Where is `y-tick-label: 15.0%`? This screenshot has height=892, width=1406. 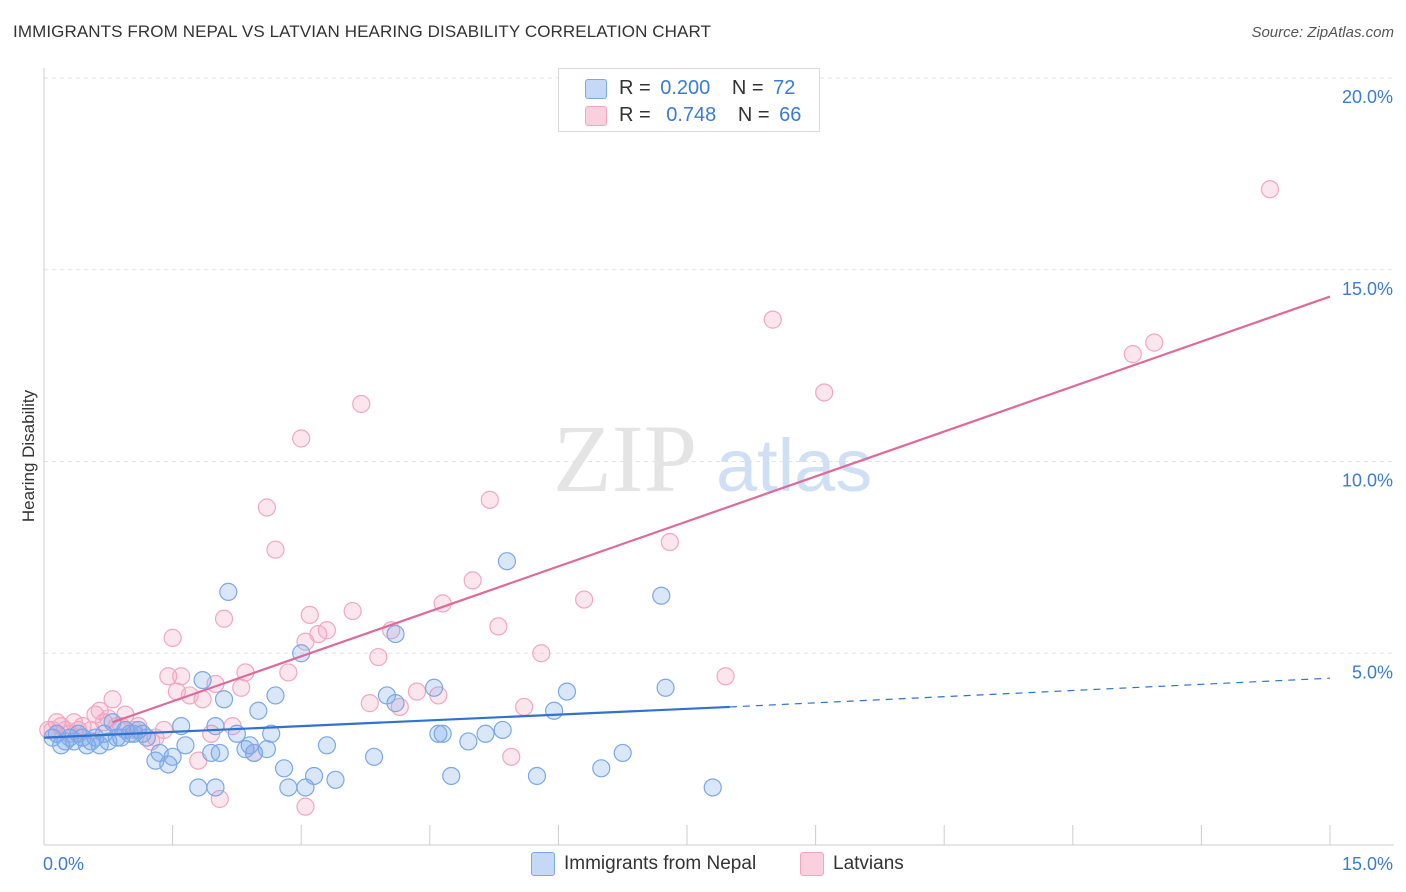 y-tick-label: 15.0% is located at coordinates (1367, 289).